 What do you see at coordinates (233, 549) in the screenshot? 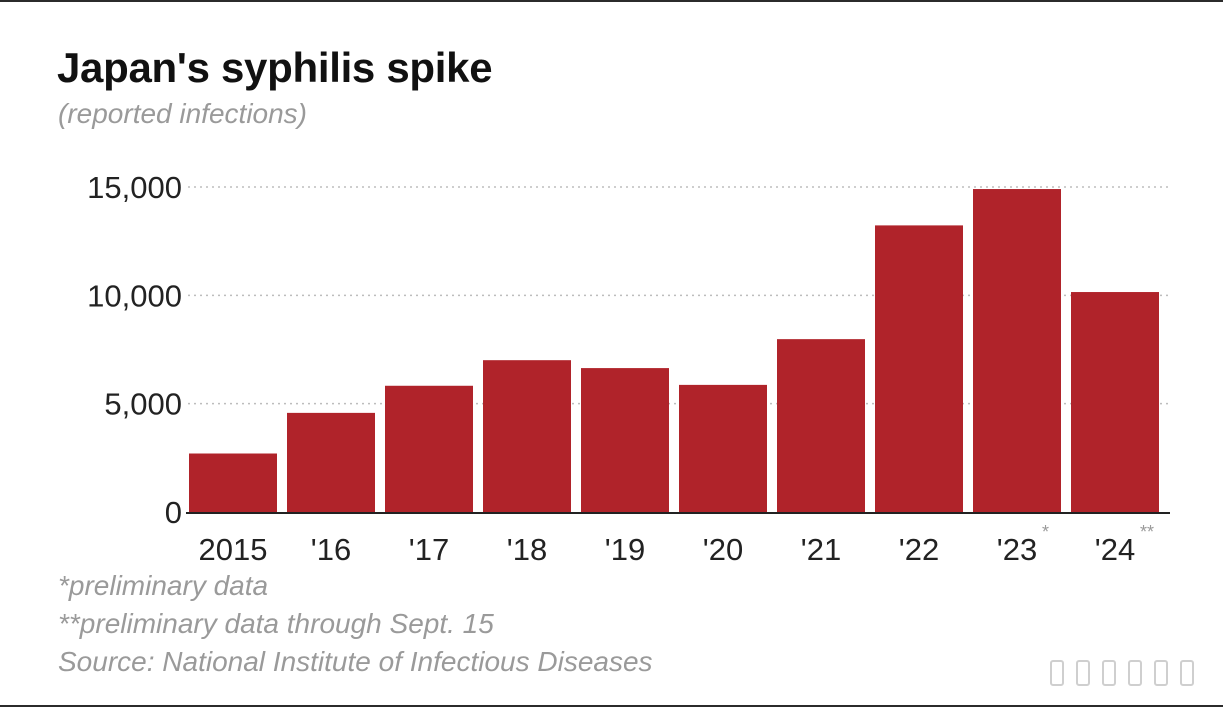
I see `x-tick-label-2015: 2015` at bounding box center [233, 549].